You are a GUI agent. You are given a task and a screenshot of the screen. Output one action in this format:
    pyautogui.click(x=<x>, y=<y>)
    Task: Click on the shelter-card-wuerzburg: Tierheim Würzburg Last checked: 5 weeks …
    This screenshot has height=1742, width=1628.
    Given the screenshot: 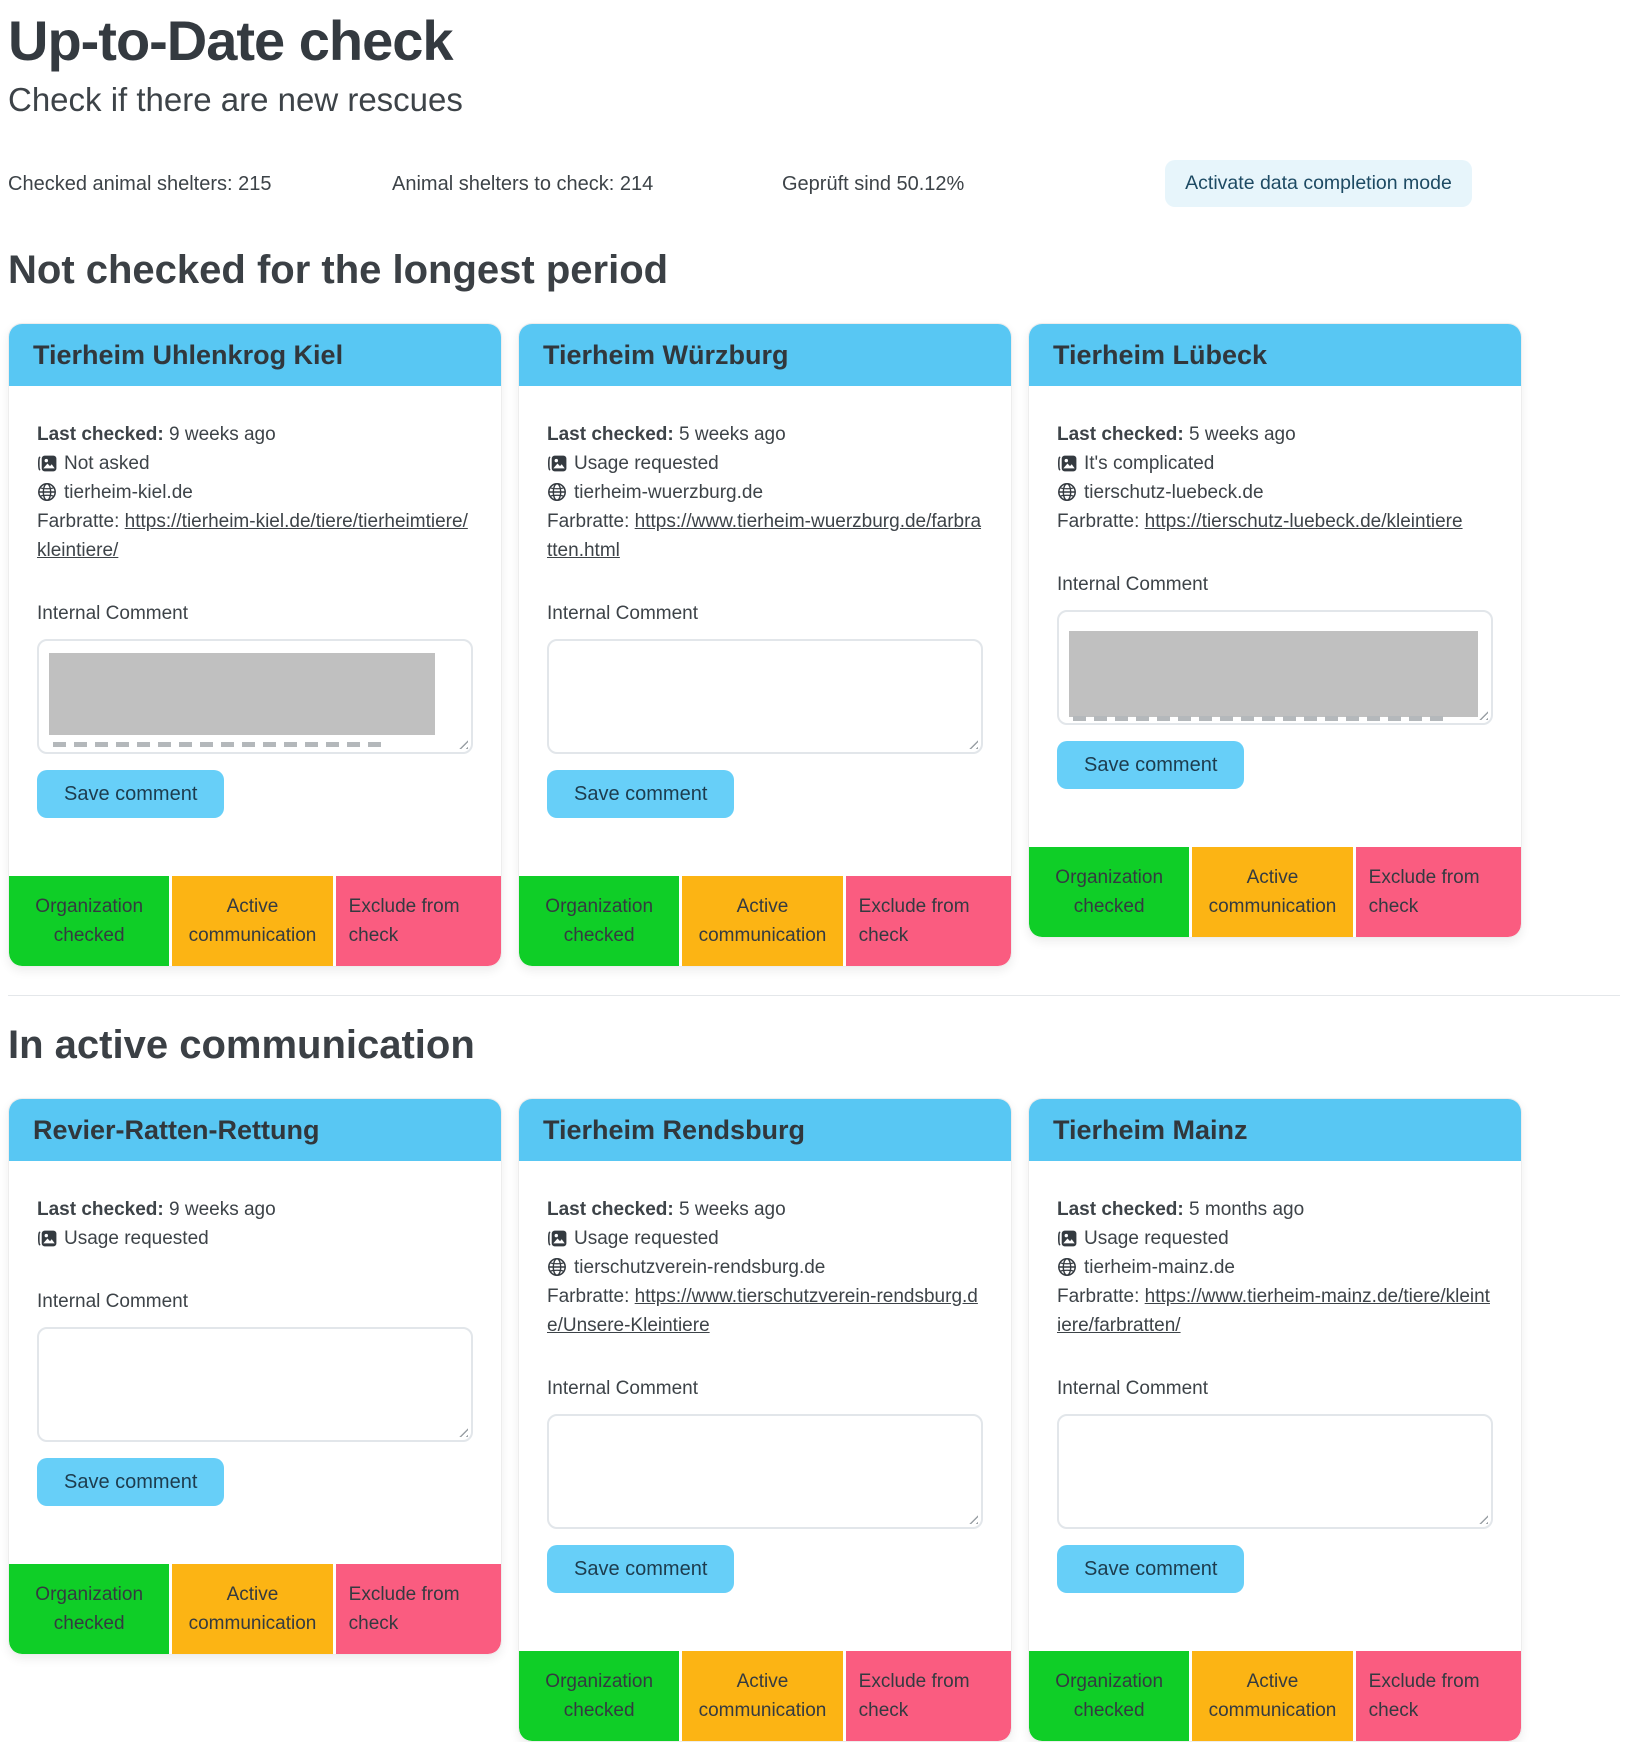 What is the action you would take?
    pyautogui.click(x=765, y=645)
    